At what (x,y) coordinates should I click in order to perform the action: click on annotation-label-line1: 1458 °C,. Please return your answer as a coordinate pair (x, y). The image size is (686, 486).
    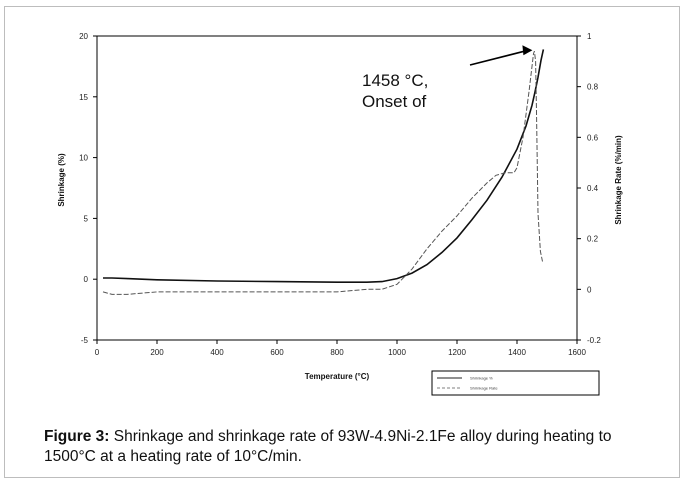
    Looking at the image, I should click on (395, 80).